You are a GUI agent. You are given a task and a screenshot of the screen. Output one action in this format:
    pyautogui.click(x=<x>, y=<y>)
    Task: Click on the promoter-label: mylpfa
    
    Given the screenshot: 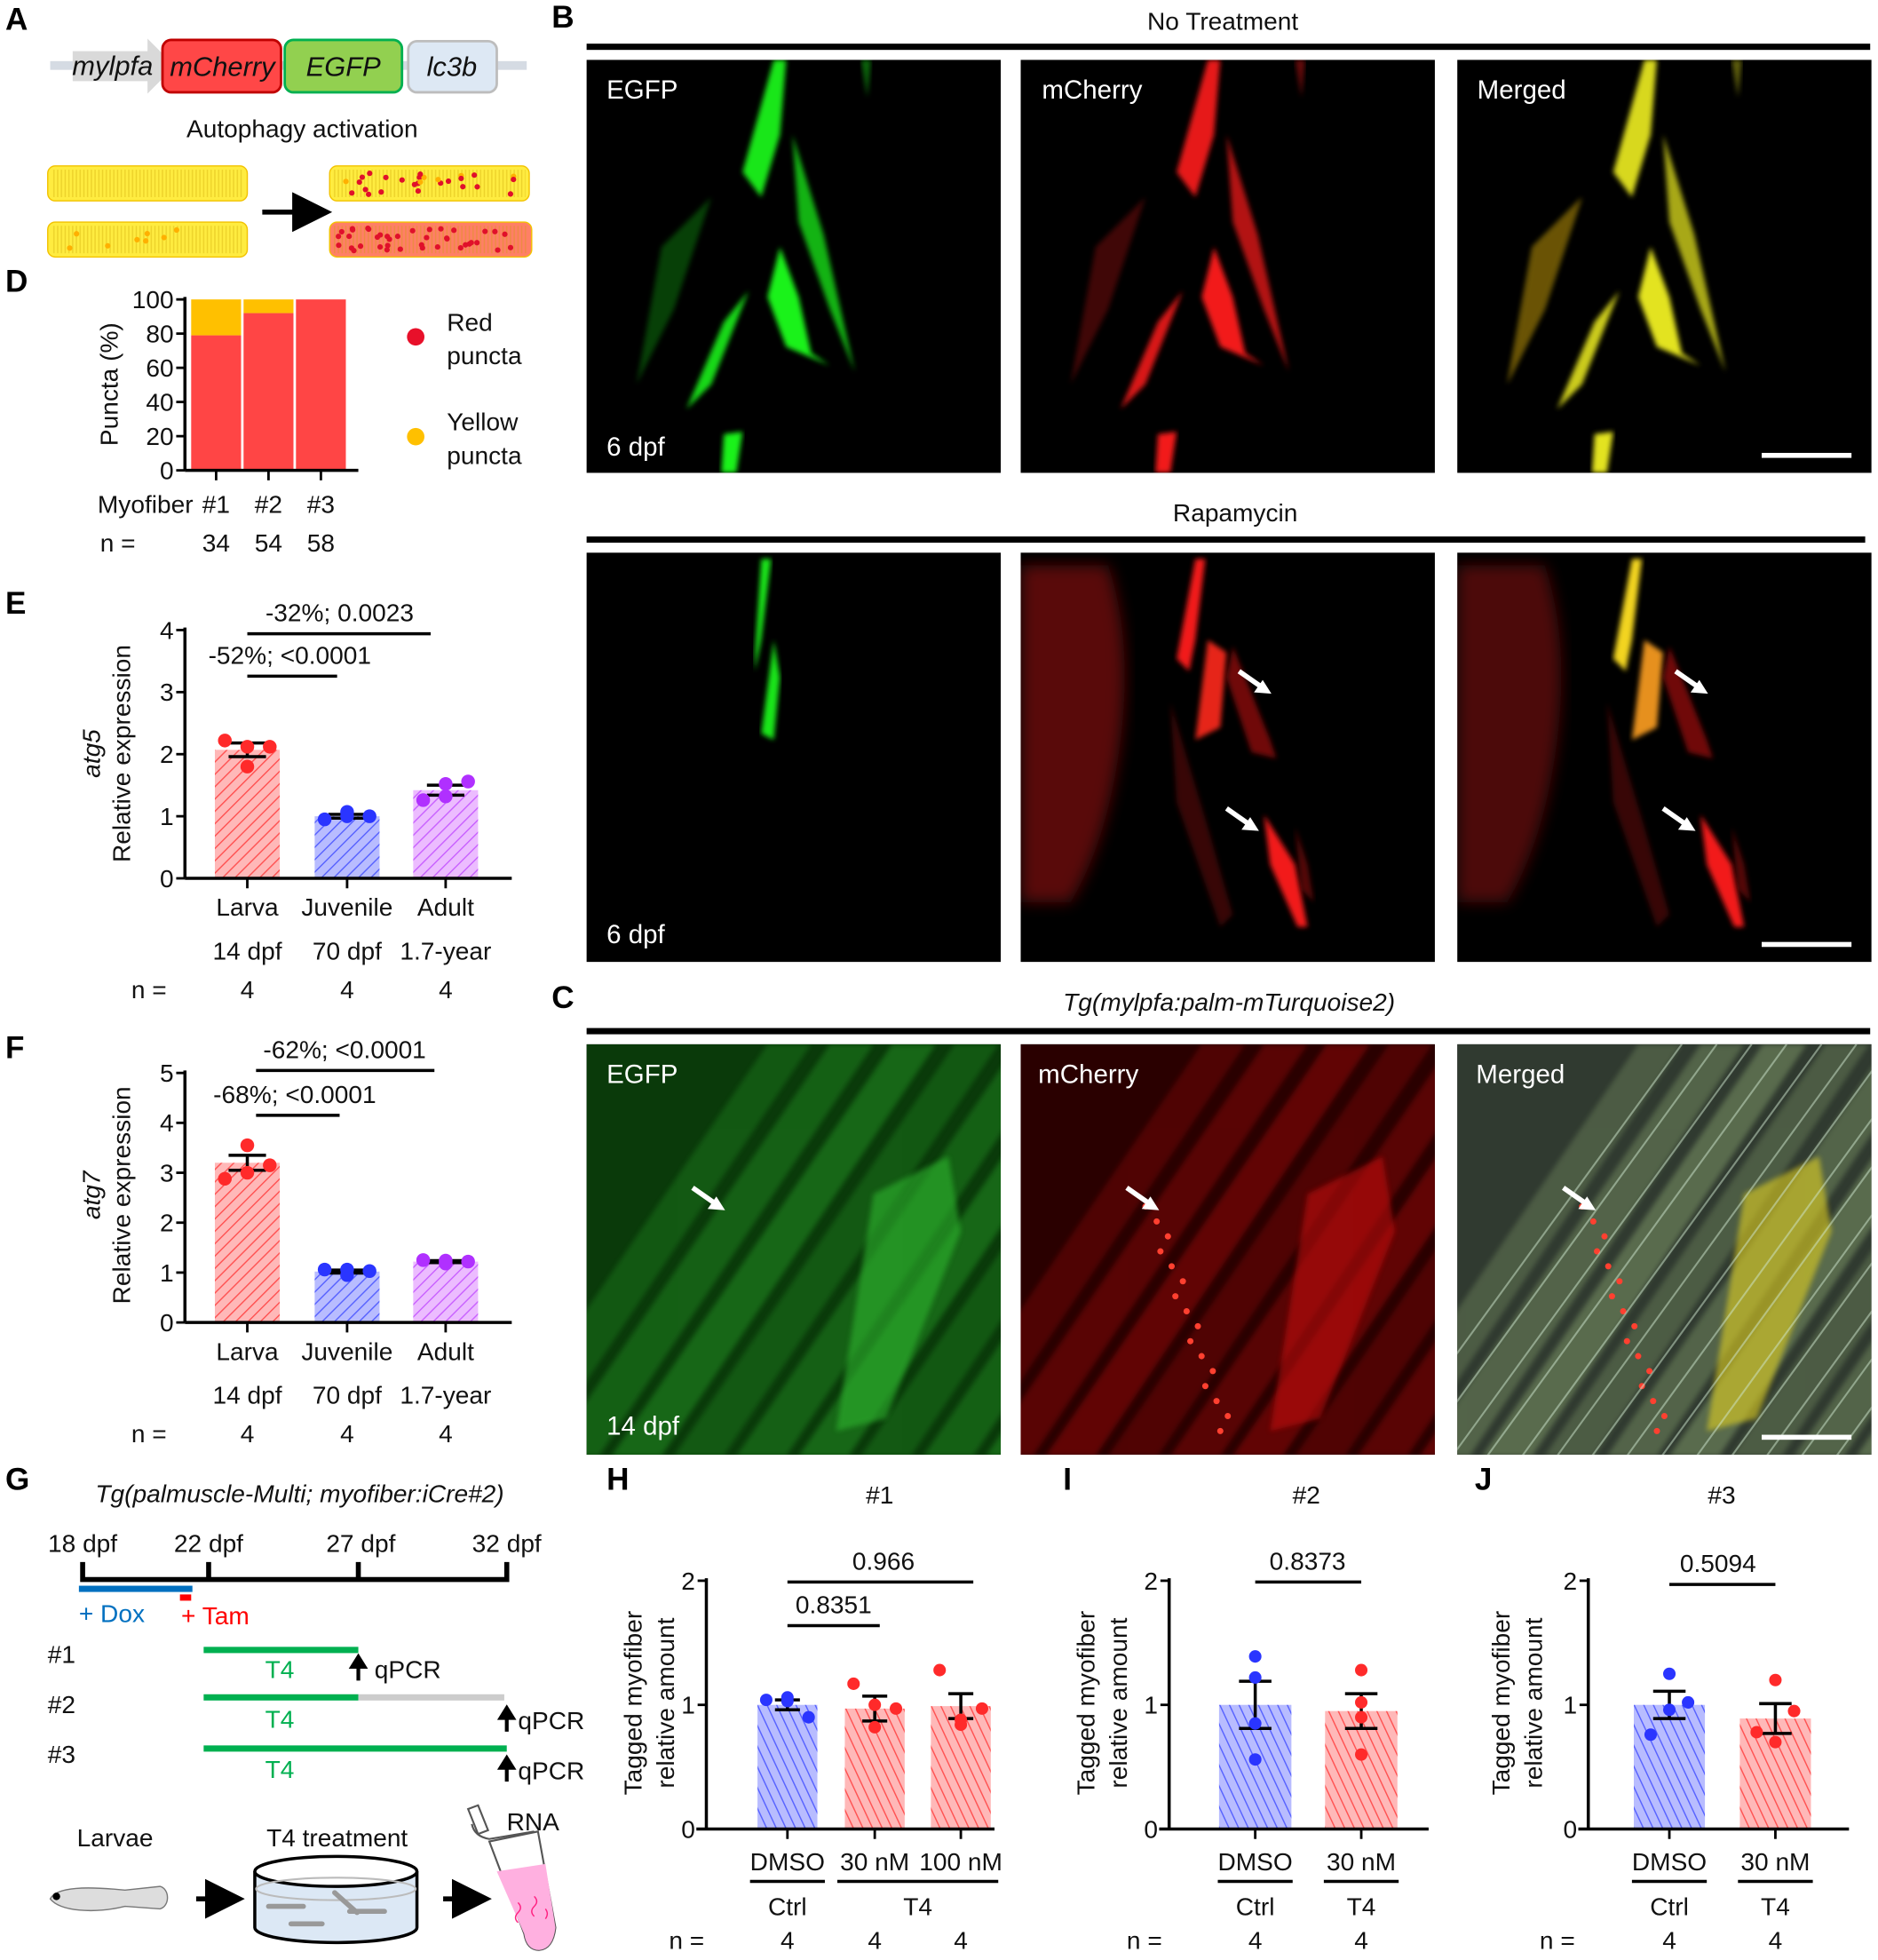 What is the action you would take?
    pyautogui.click(x=112, y=65)
    